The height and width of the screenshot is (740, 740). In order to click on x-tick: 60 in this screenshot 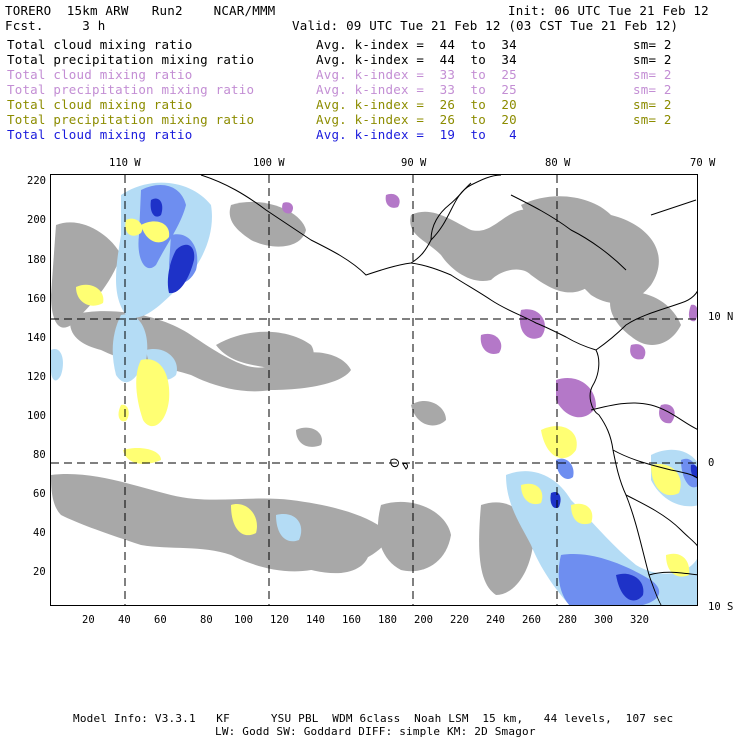, I will do `click(160, 620)`.